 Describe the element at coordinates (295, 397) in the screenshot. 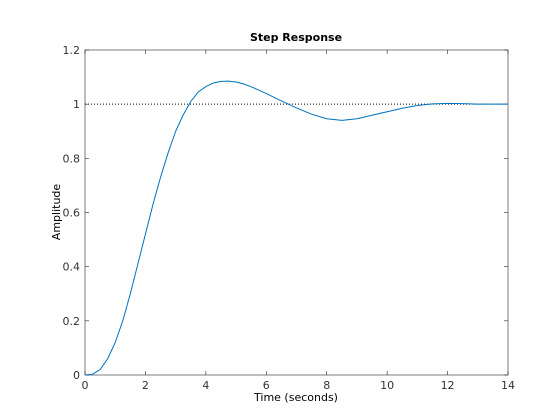

I see `x-axis-label: Time (seconds)` at that location.